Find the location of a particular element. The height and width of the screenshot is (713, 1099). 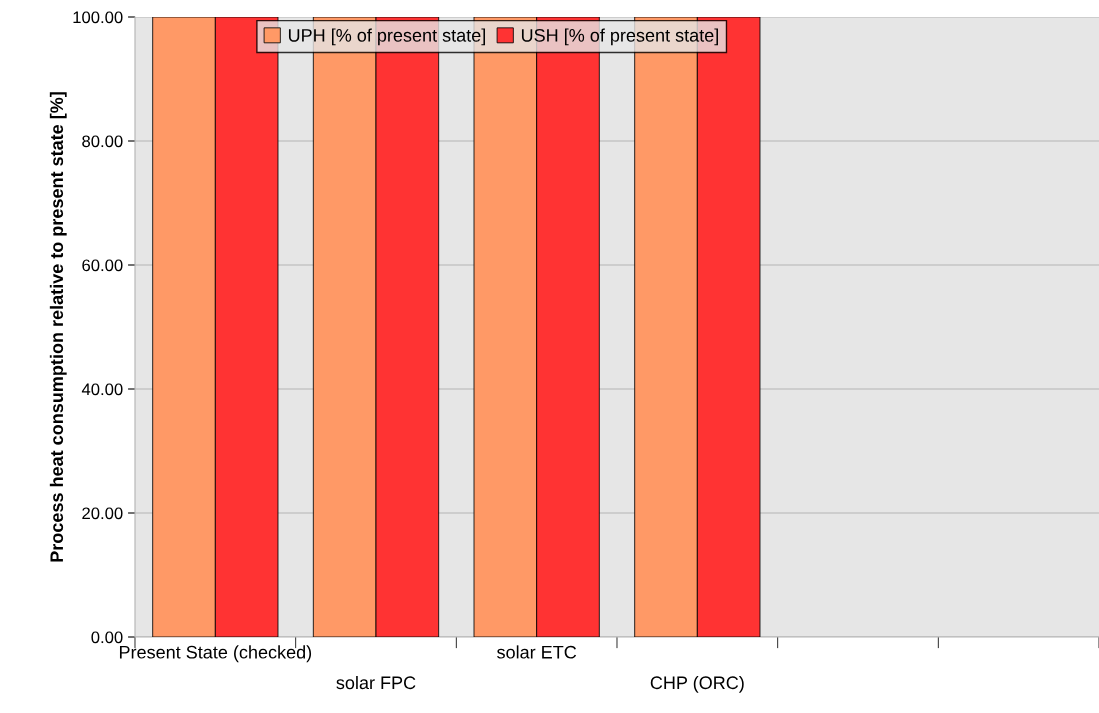

y-tick-label: 100.00 is located at coordinates (98, 17).